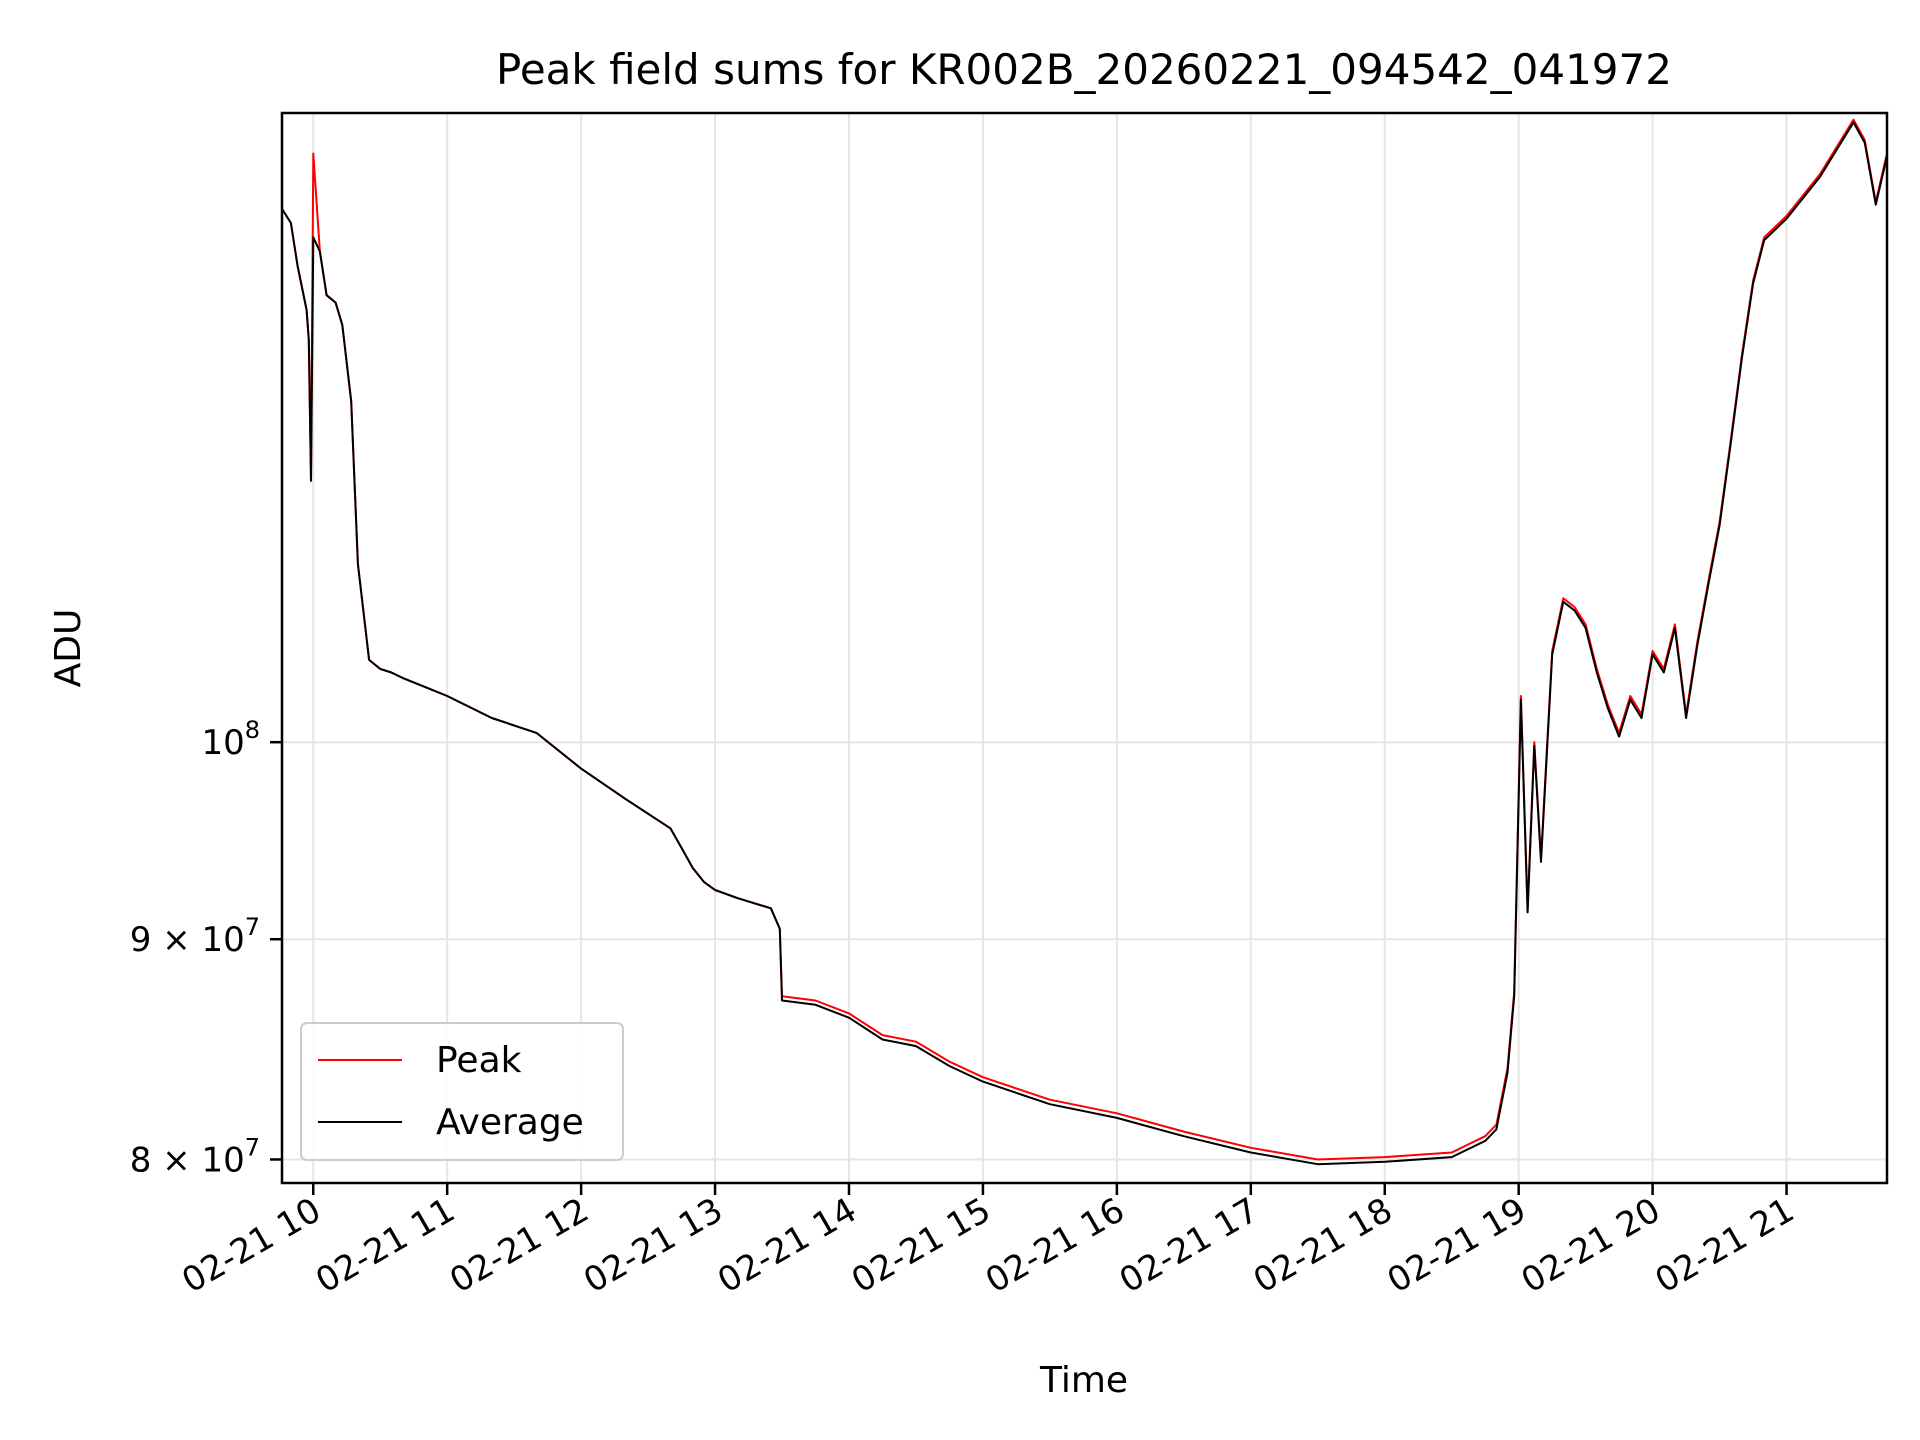 Image resolution: width=1920 pixels, height=1440 pixels. Describe the element at coordinates (187, 940) in the screenshot. I see `y-tick-base: 9 × 10` at that location.